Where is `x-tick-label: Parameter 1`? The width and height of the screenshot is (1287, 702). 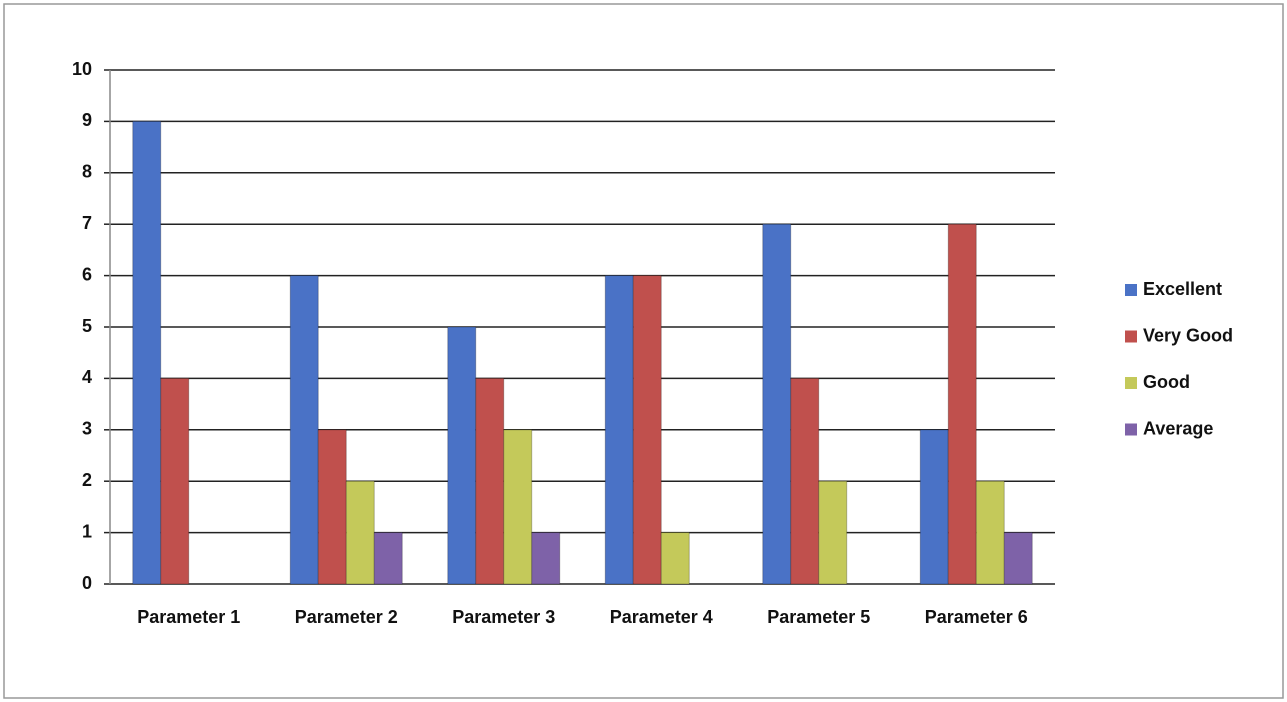 x-tick-label: Parameter 1 is located at coordinates (188, 617).